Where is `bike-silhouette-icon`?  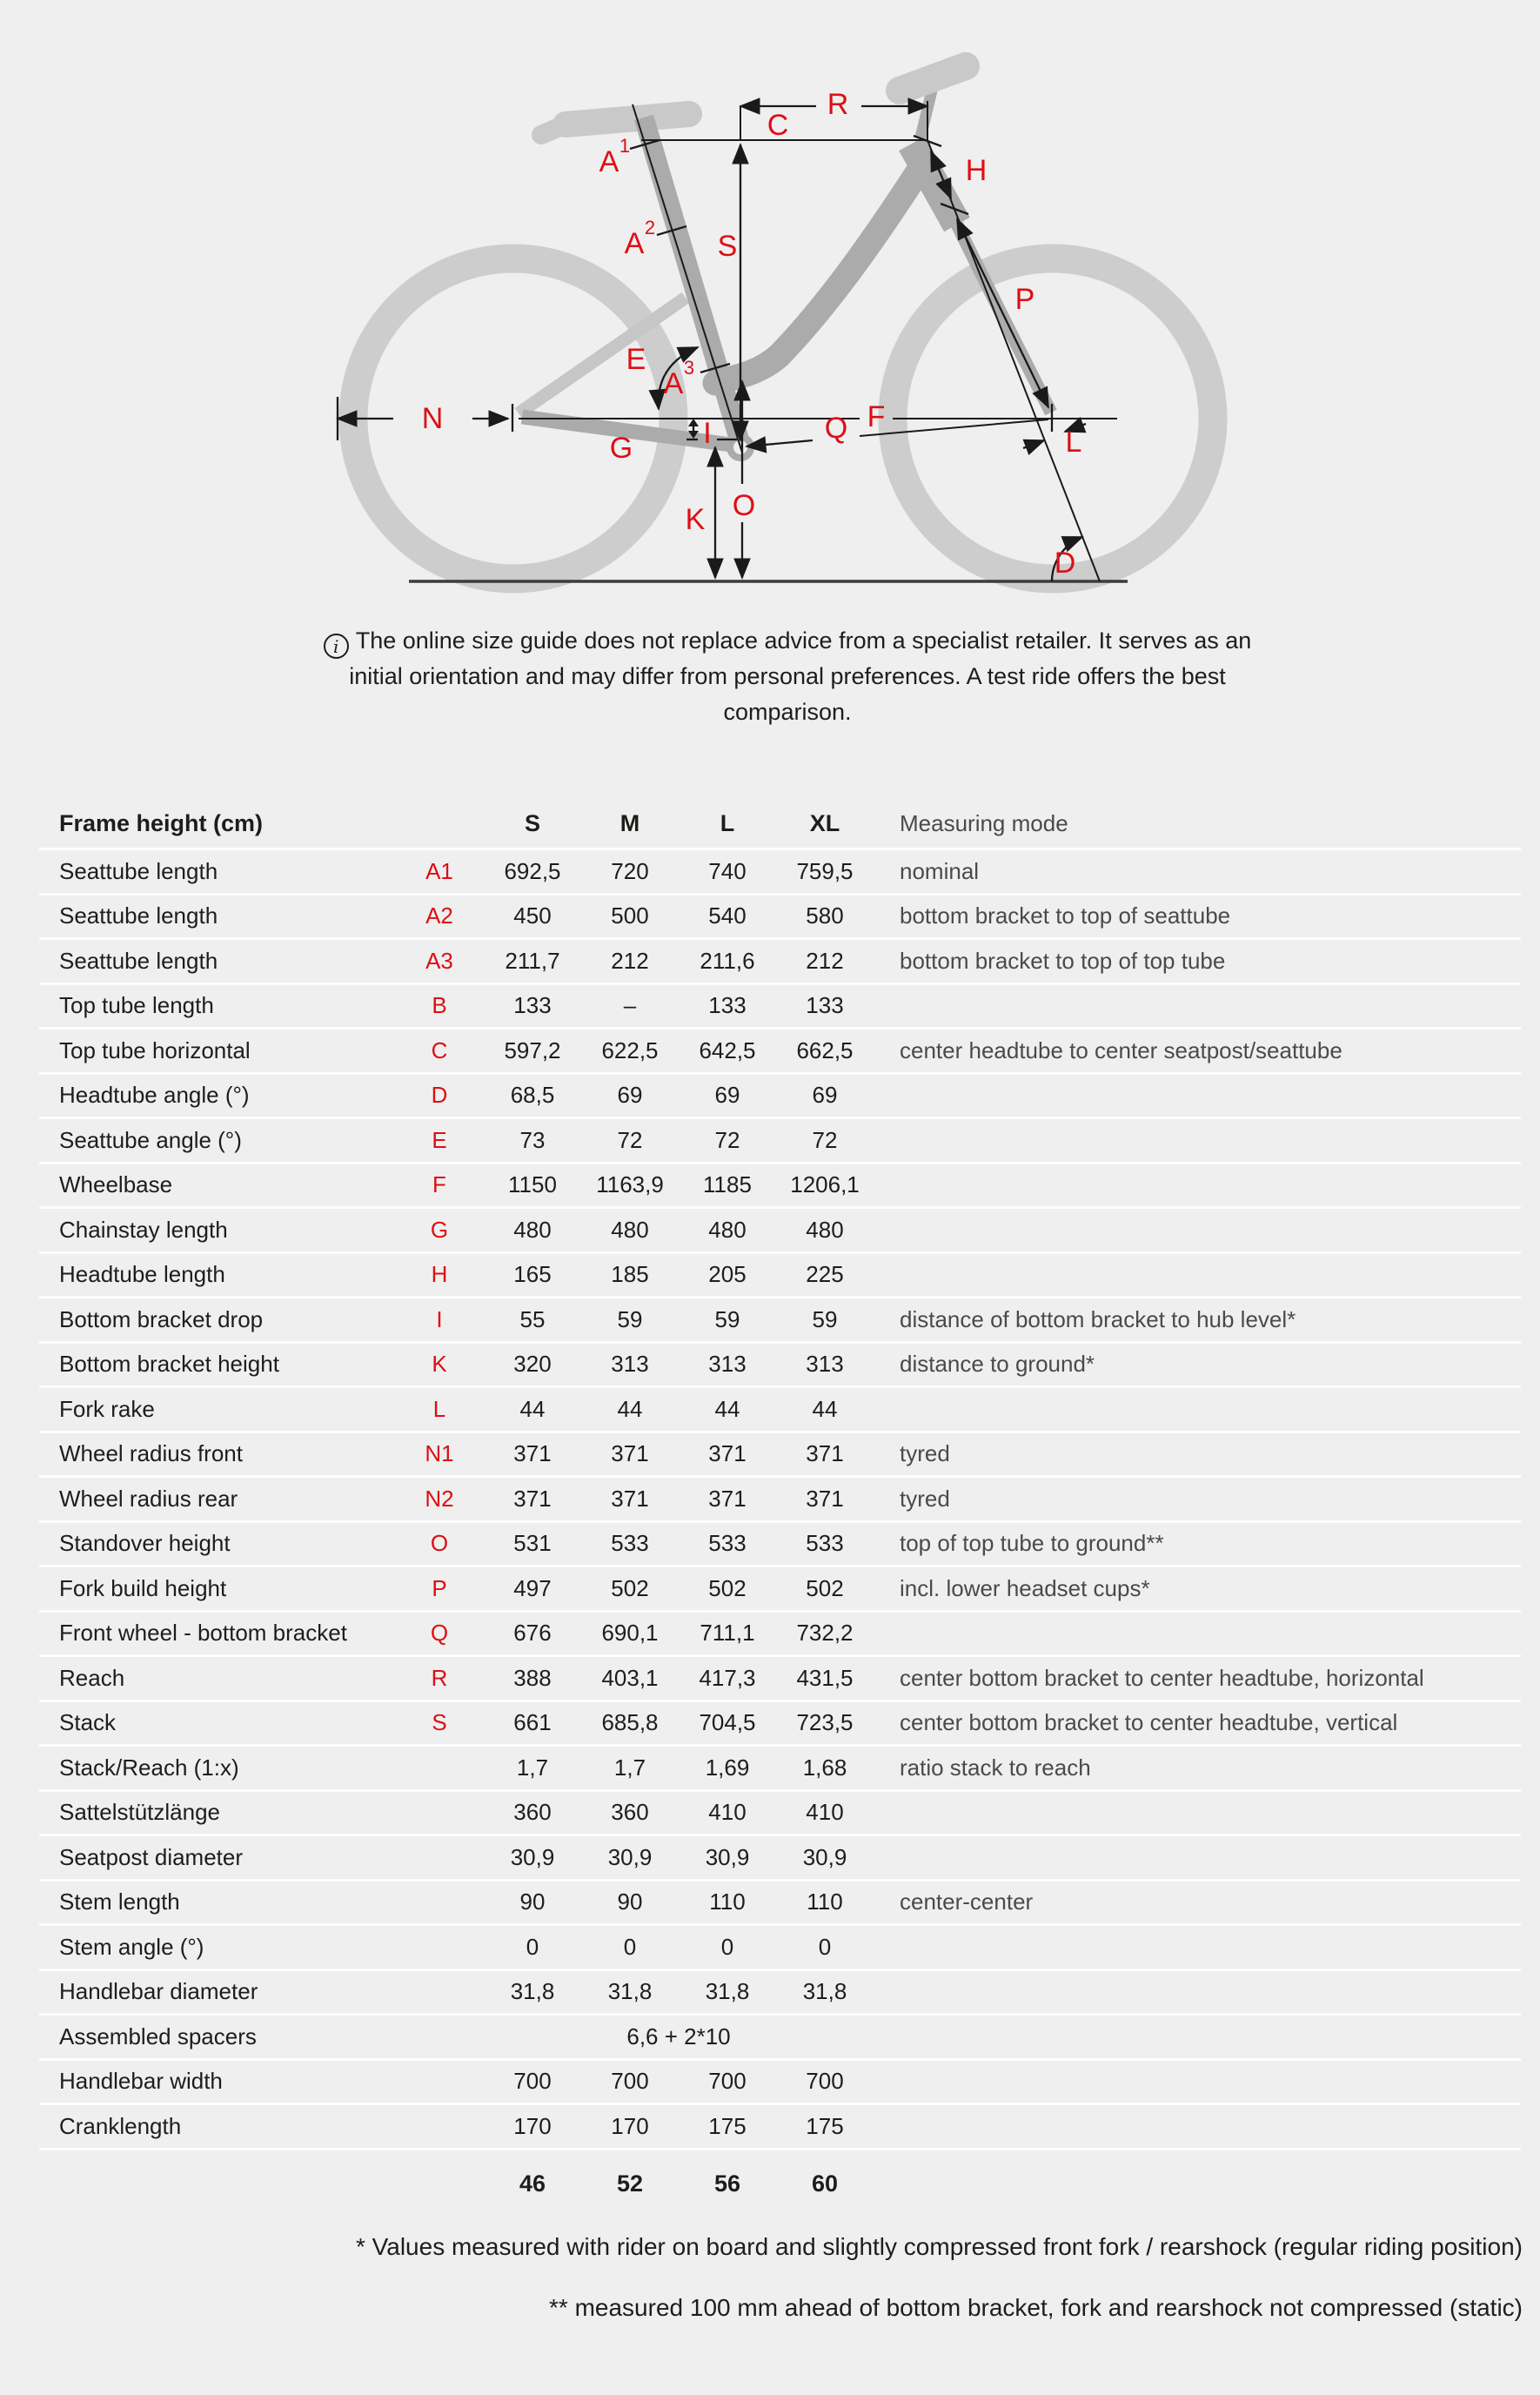
bike-silhouette-icon is located at coordinates (783, 323).